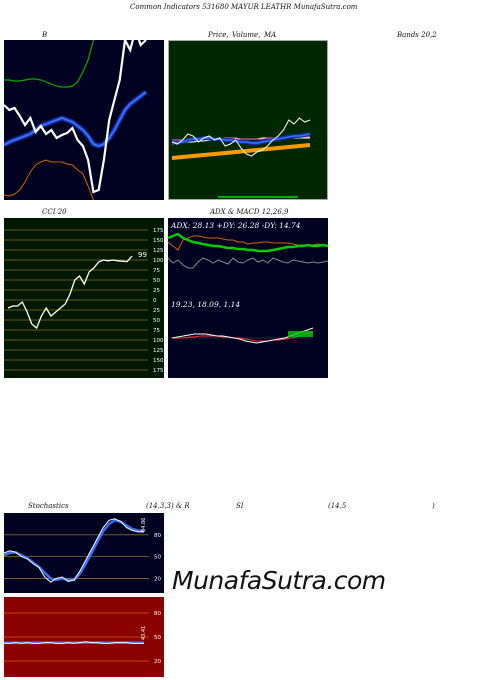 The image size is (500, 680). What do you see at coordinates (246, 35) in the screenshot?
I see `volume-label: Volume,` at bounding box center [246, 35].